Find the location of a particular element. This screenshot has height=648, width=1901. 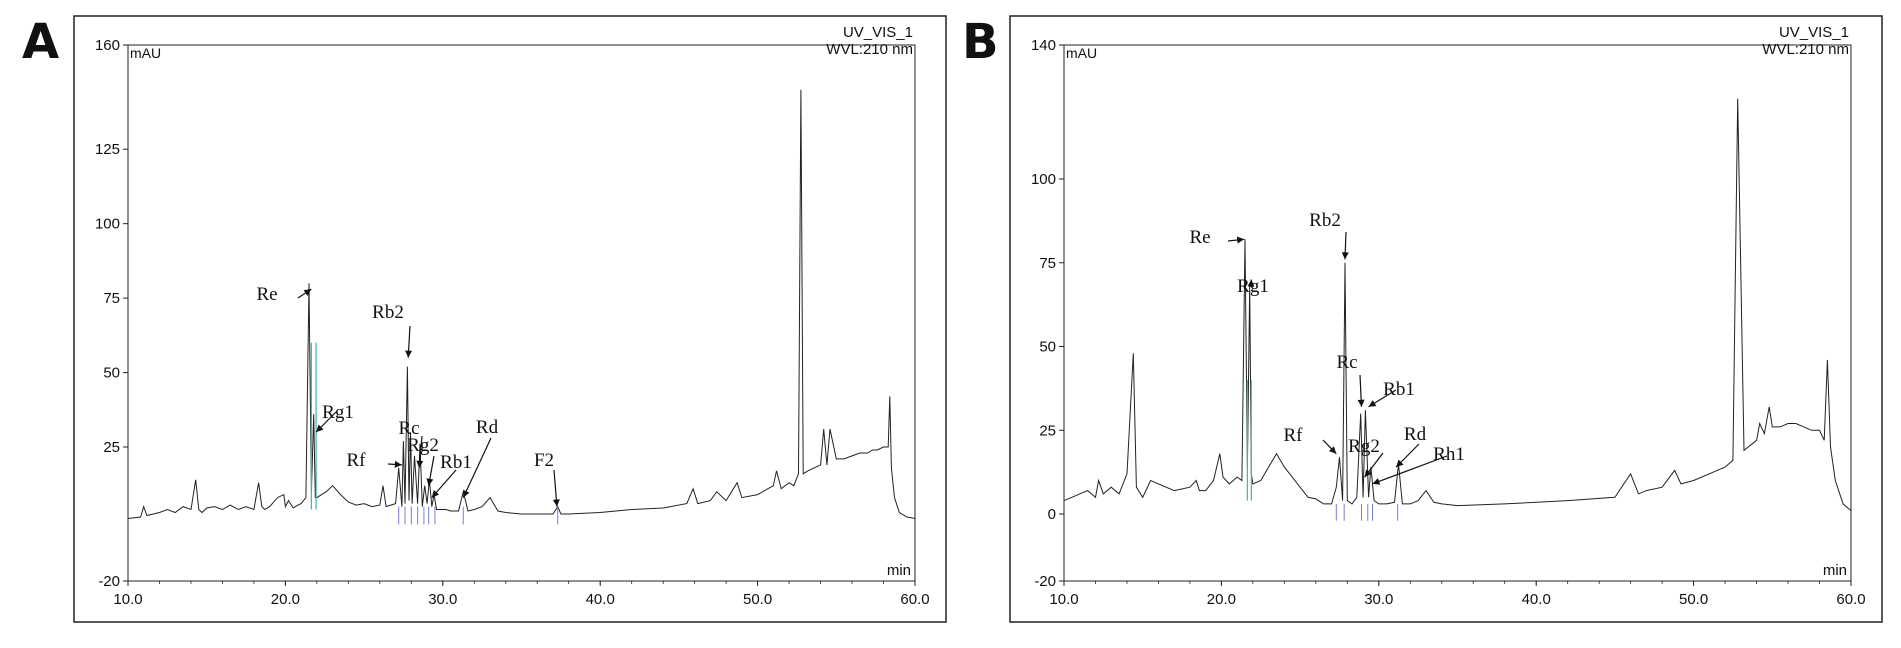

y-tick-label: -20 is located at coordinates (109, 581).